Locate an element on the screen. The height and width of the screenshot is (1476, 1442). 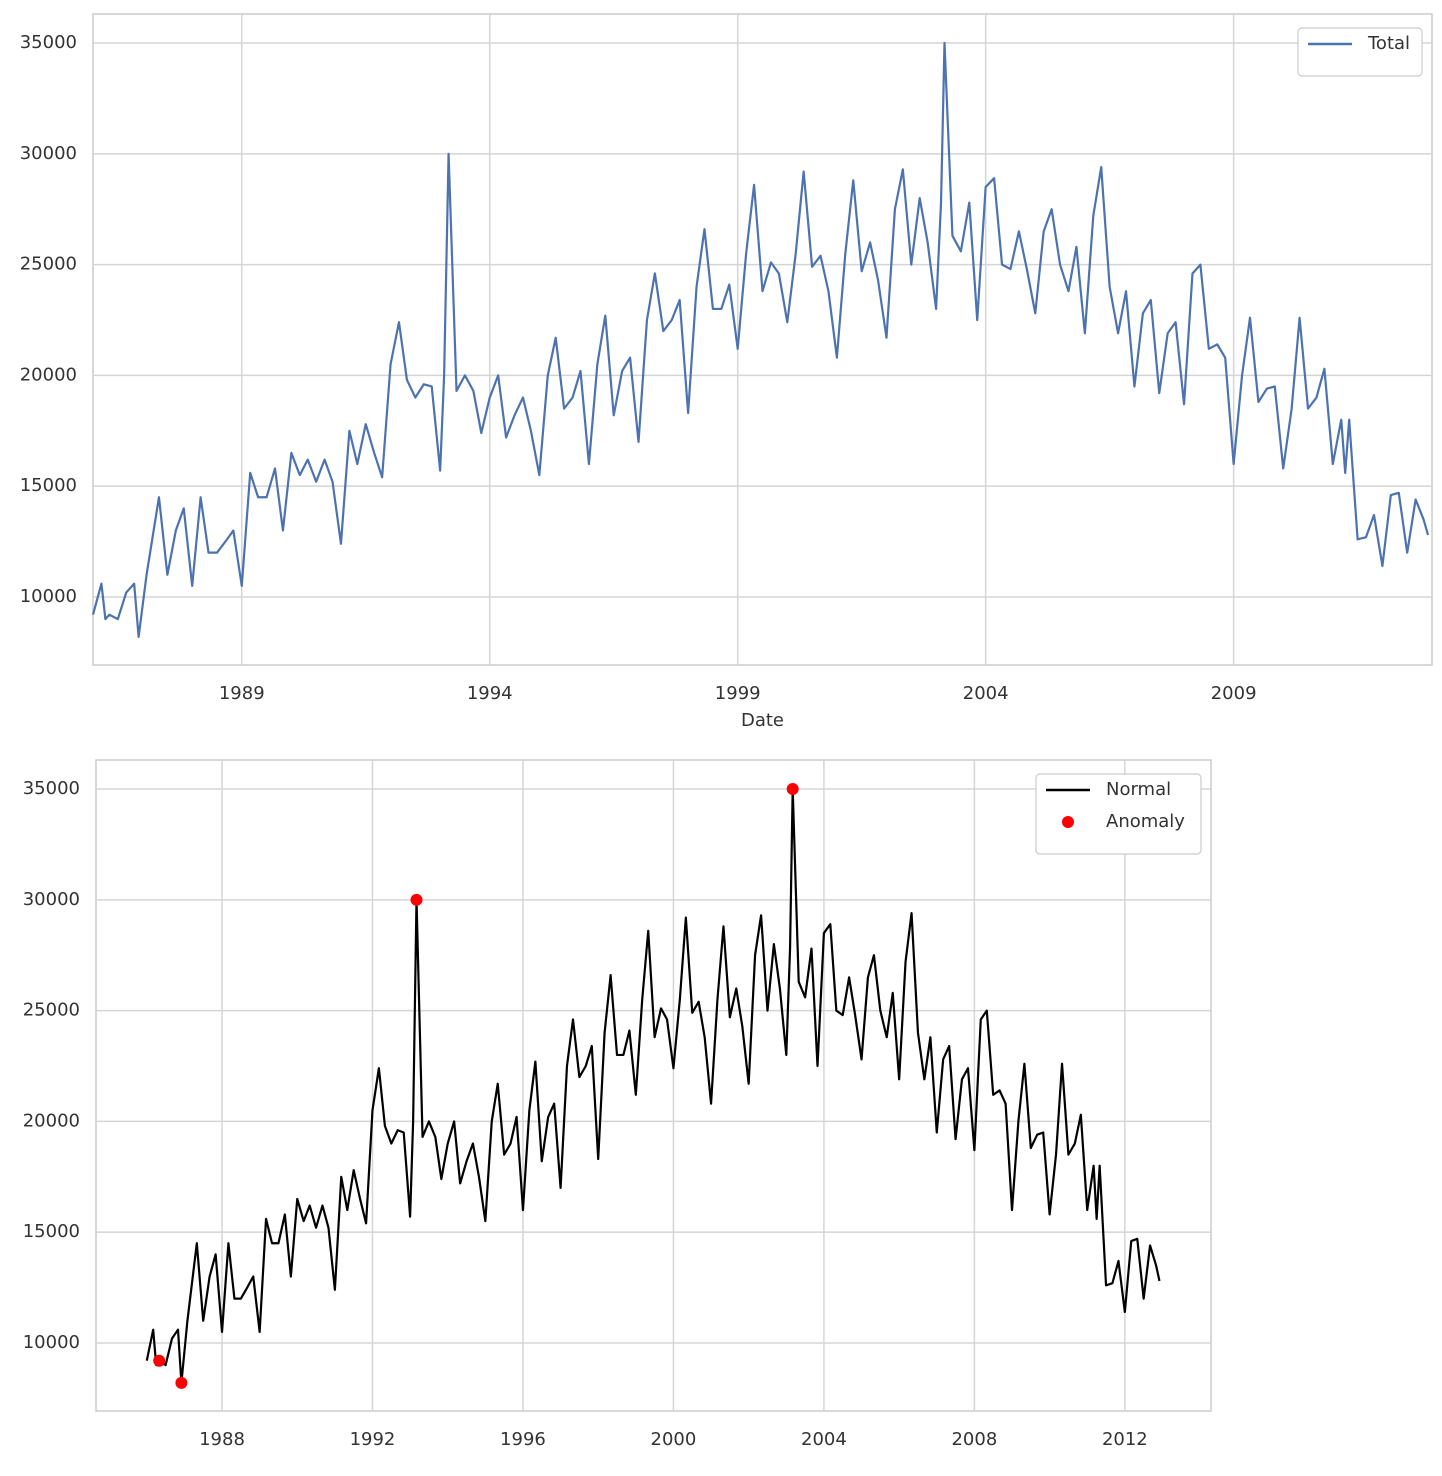
x-tick-label: 1989 is located at coordinates (242, 693).